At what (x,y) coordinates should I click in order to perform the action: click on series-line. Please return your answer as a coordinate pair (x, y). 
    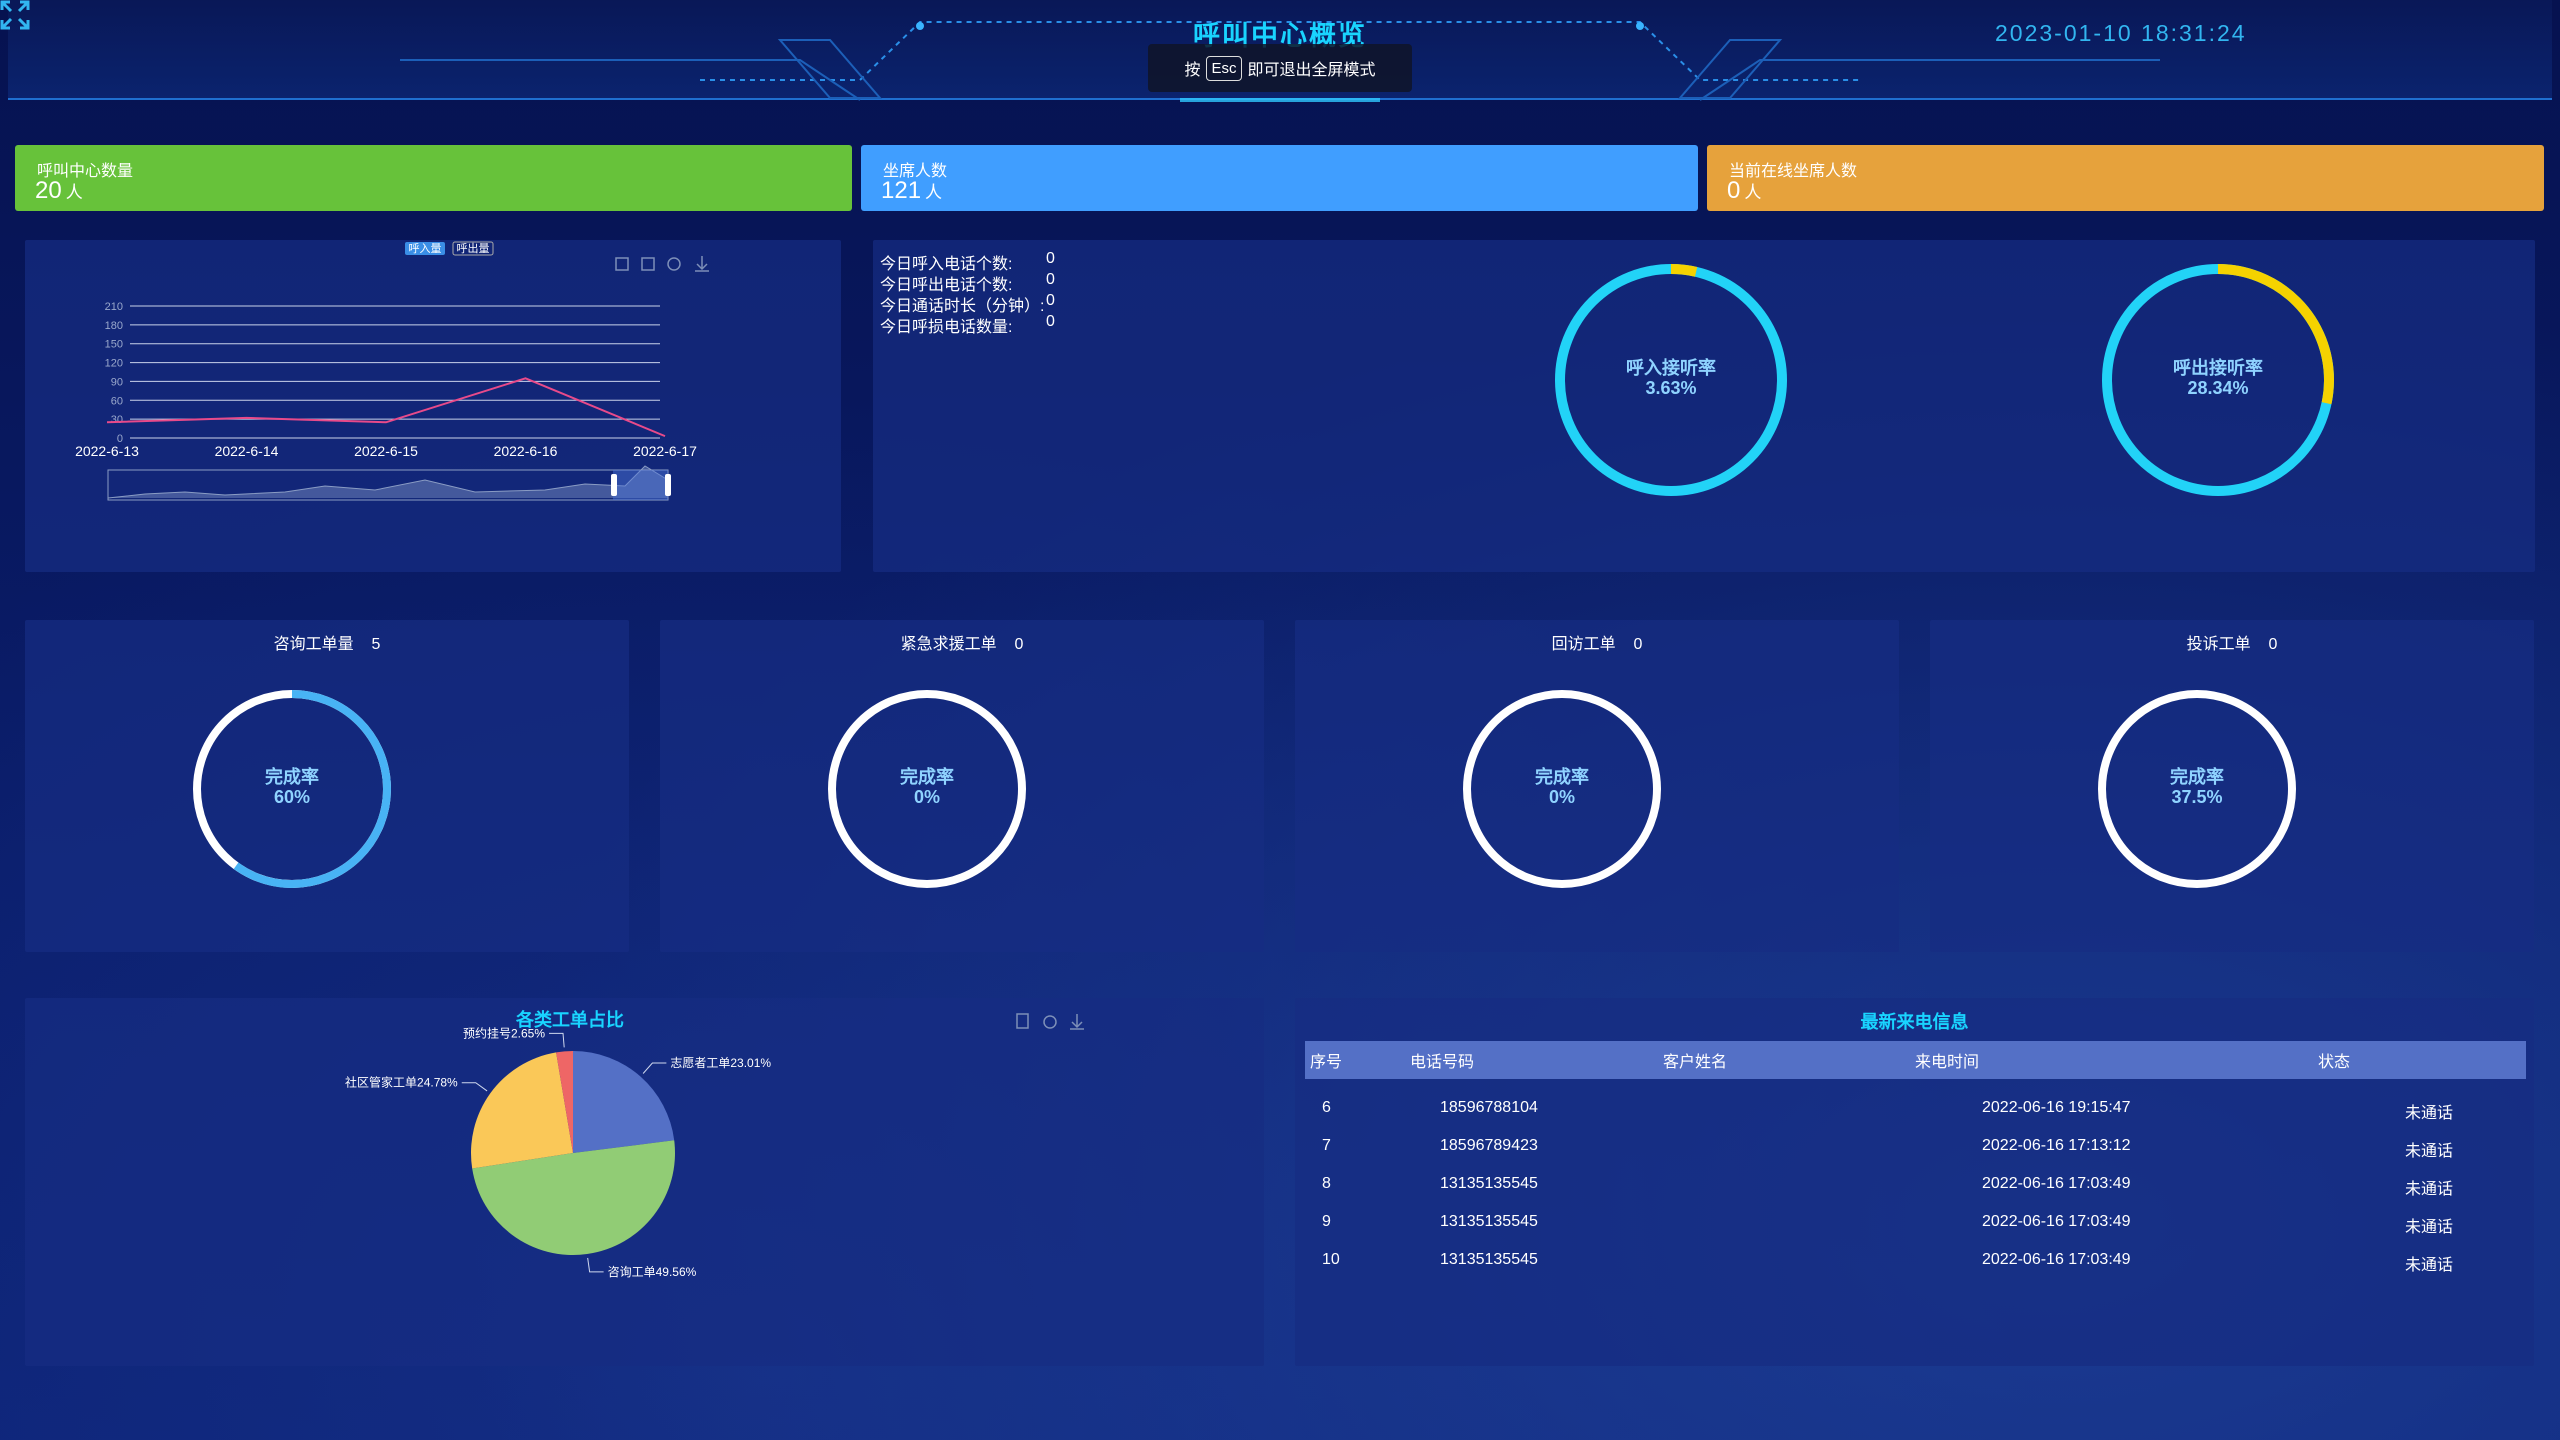
    Looking at the image, I should click on (386, 407).